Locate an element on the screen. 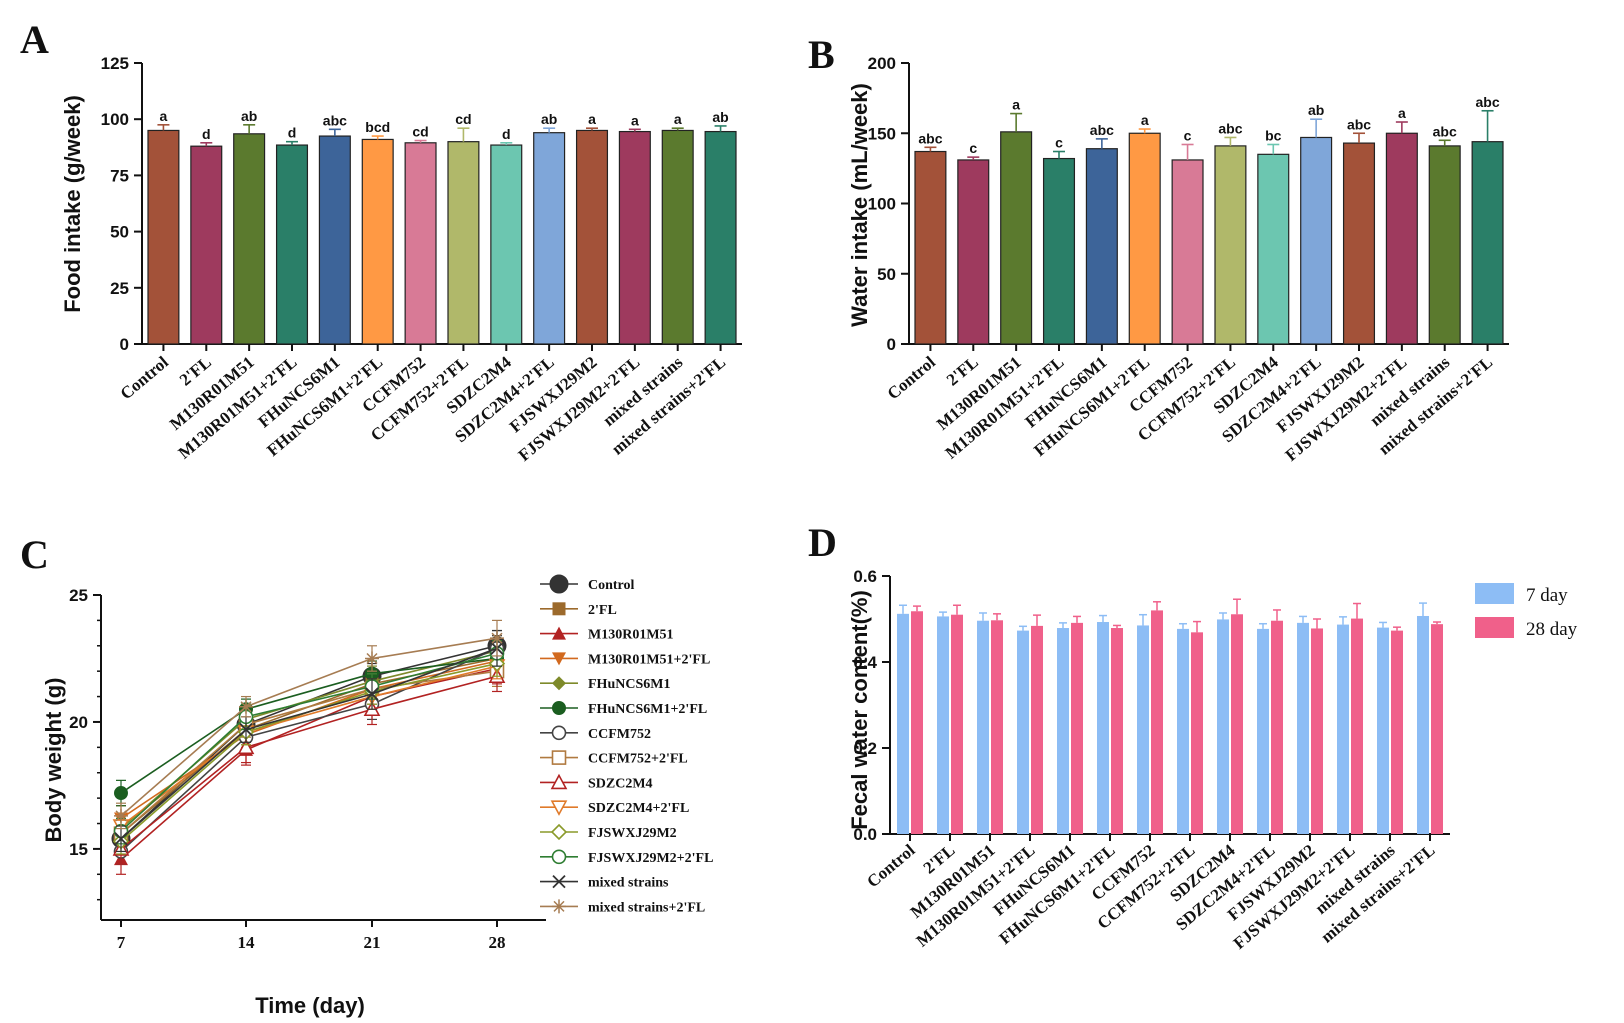 The width and height of the screenshot is (1624, 1023). panel-c-x-tick-label: 28 is located at coordinates (497, 942).